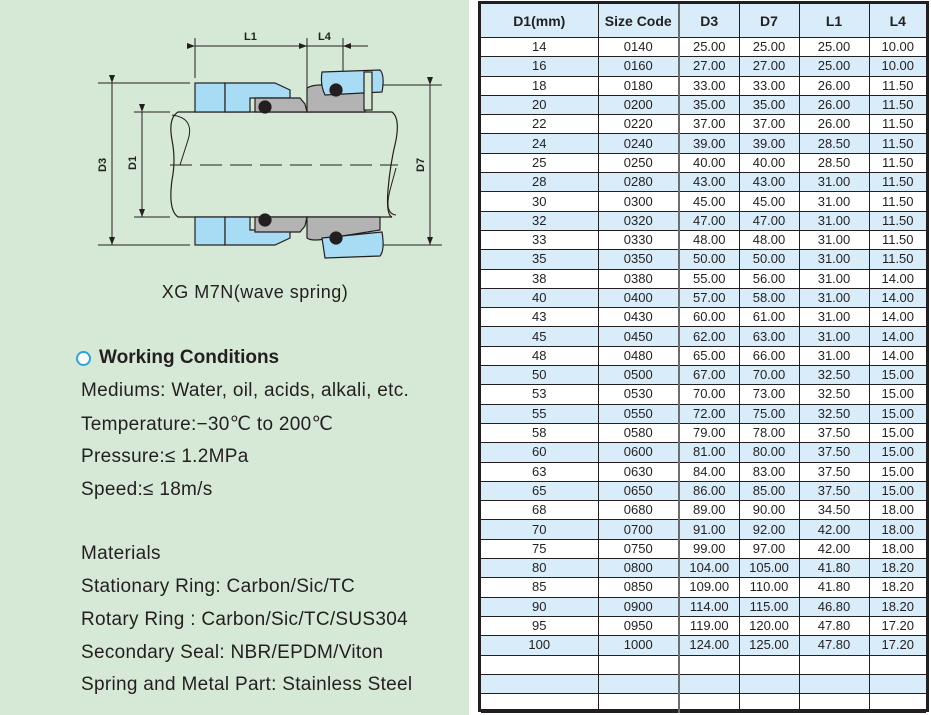 This screenshot has height=715, width=931. Describe the element at coordinates (638, 105) in the screenshot. I see `cell-size-code: 0200` at that location.